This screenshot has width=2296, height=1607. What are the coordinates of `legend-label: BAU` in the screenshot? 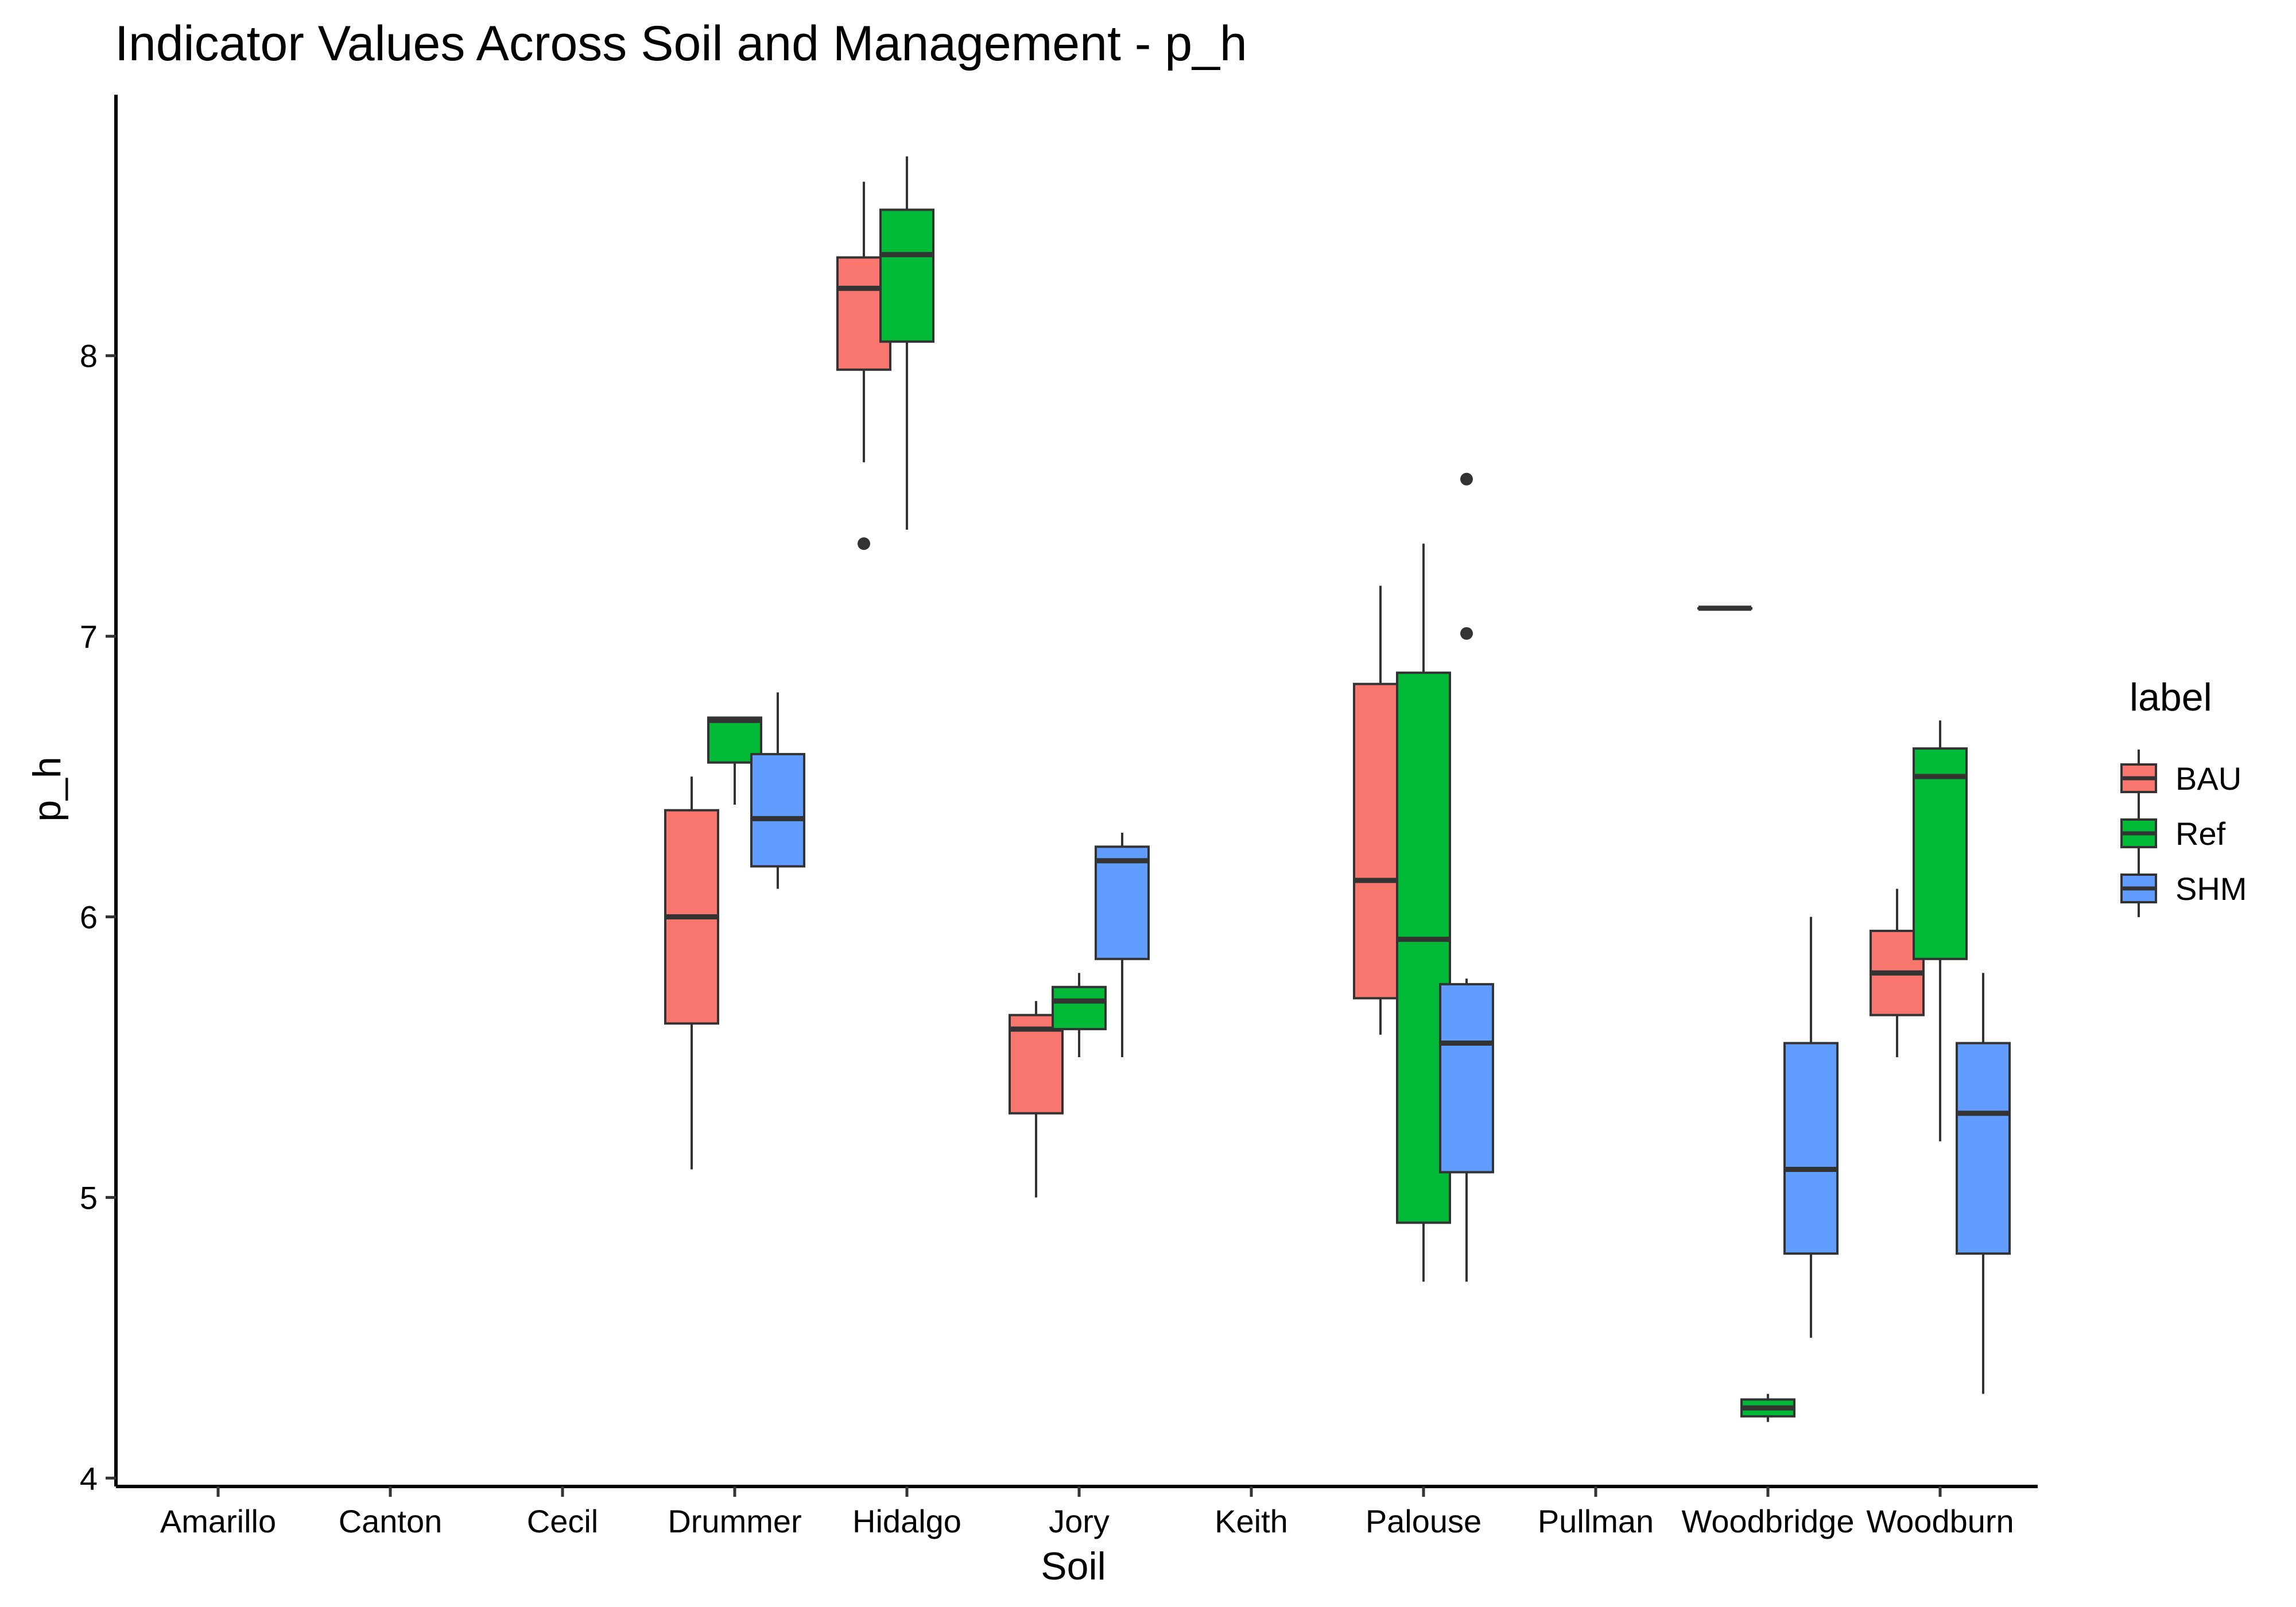 It's located at (2208, 778).